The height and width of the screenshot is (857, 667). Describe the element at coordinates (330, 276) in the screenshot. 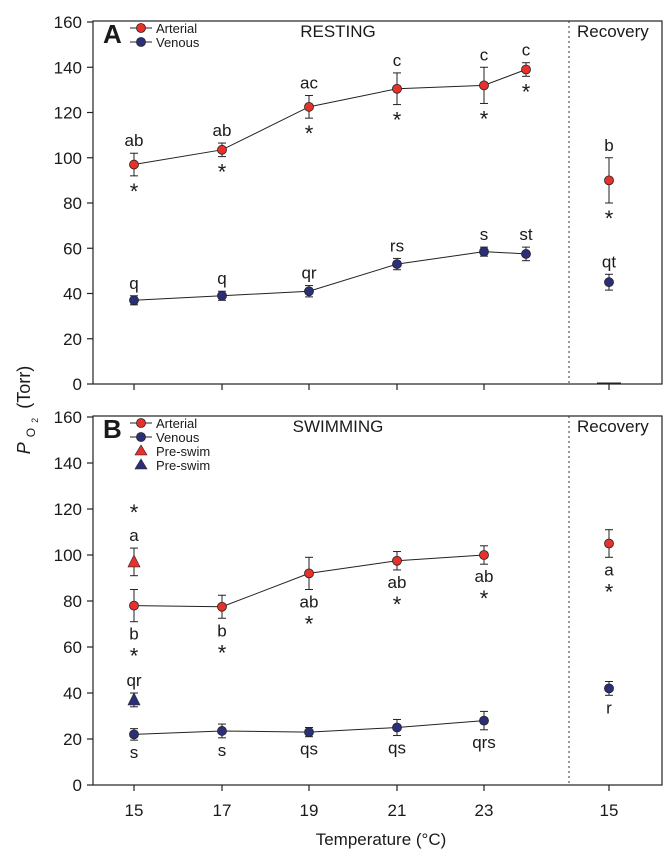

I see `series-line-venous` at that location.